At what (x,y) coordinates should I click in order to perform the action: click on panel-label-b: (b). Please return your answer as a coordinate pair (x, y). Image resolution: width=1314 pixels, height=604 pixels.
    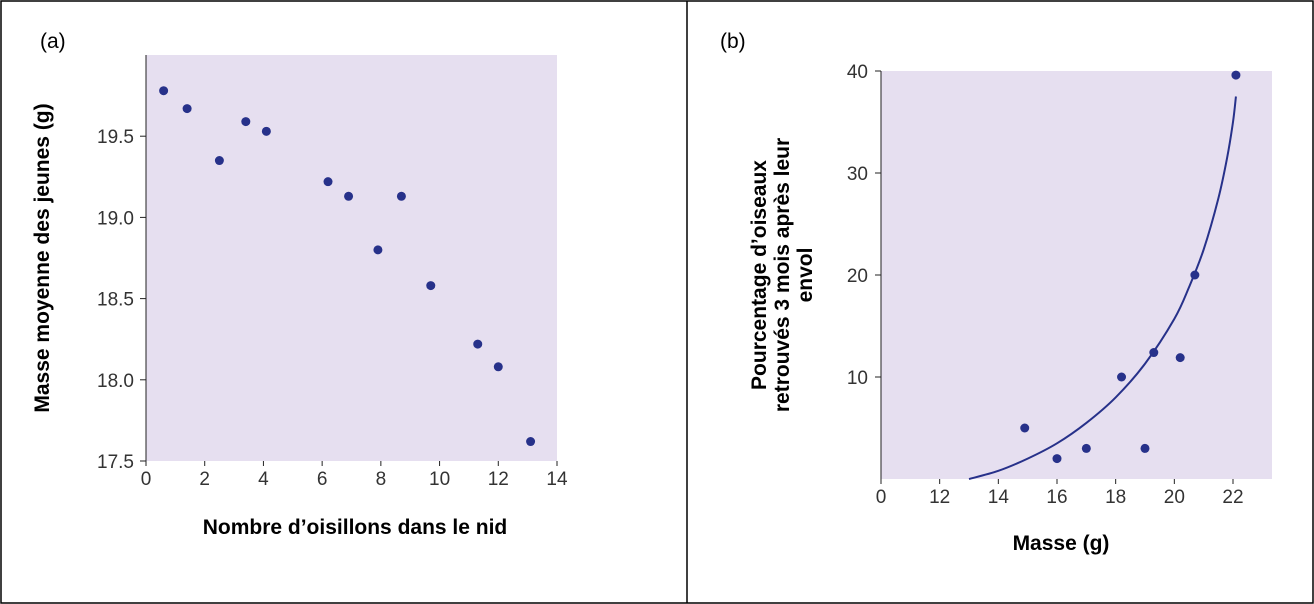
    Looking at the image, I should click on (733, 41).